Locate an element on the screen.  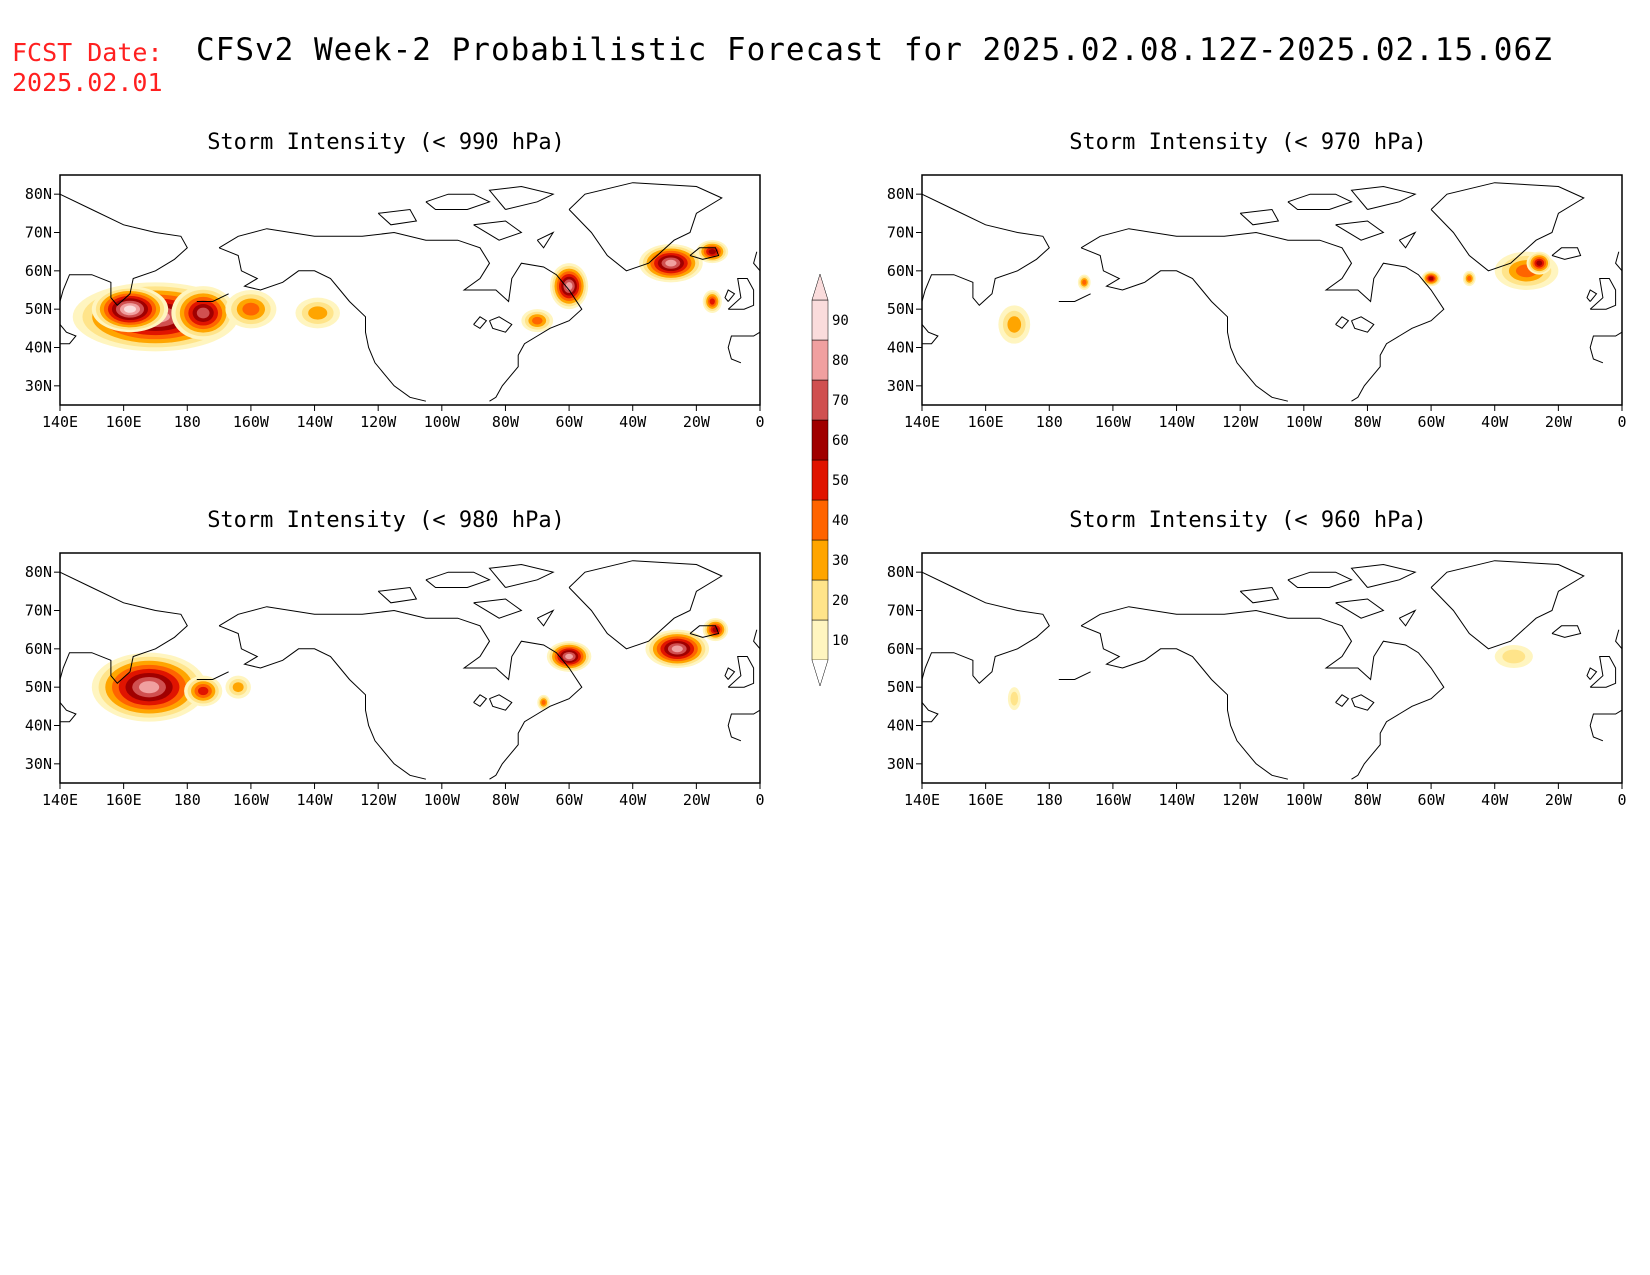
legend-label: 60 is located at coordinates (840, 441).